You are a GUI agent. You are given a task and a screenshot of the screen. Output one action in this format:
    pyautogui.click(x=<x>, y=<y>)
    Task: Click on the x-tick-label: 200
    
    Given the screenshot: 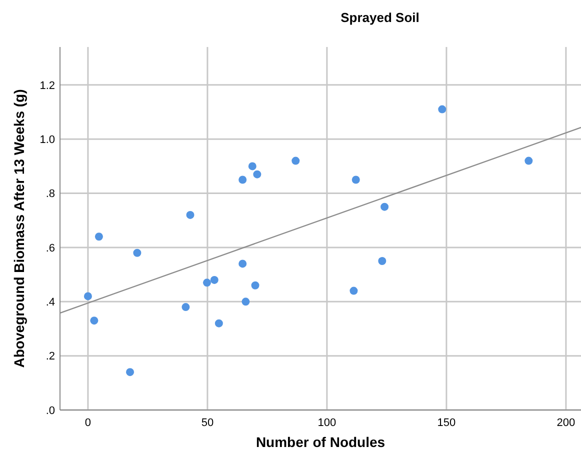 What is the action you would take?
    pyautogui.click(x=566, y=423)
    